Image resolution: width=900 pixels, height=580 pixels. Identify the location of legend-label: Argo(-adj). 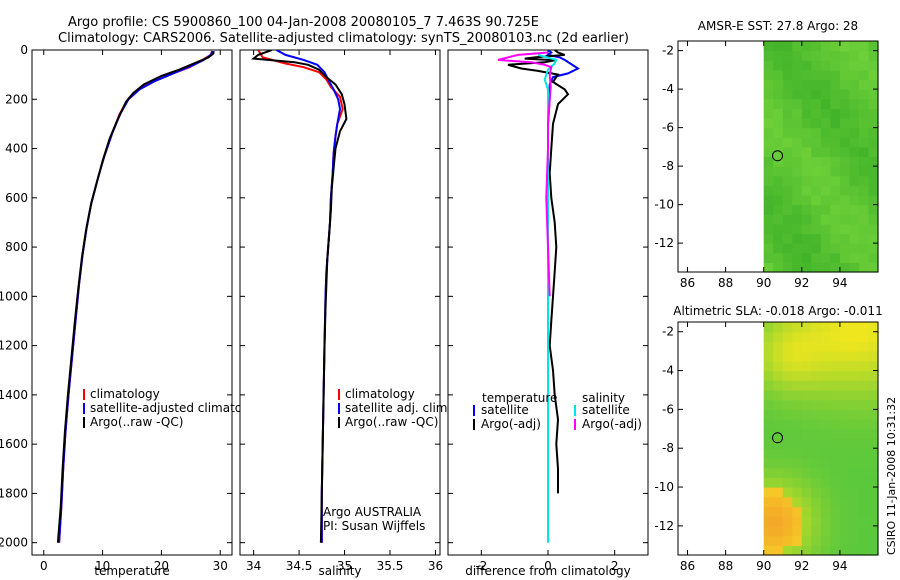
(511, 424).